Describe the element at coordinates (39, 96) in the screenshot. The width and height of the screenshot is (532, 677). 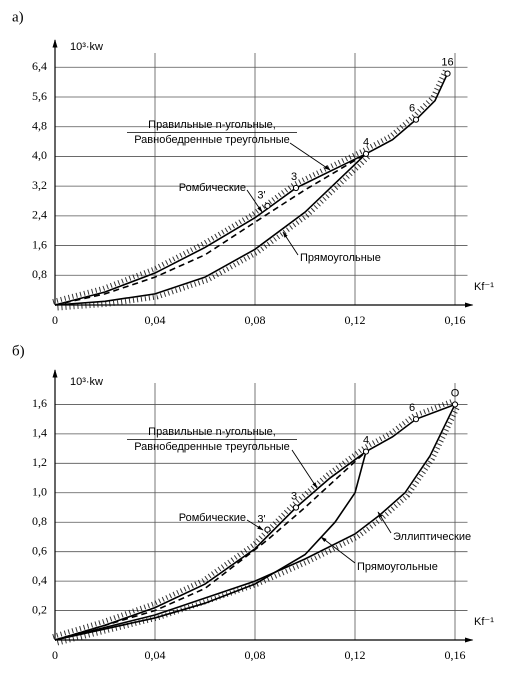
I see `y-tick-label: 5,6` at that location.